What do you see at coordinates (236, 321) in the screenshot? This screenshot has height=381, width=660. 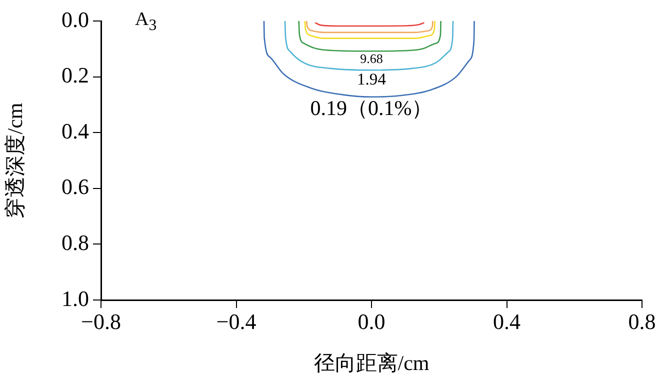 I see `x-tick-label: −0.4` at bounding box center [236, 321].